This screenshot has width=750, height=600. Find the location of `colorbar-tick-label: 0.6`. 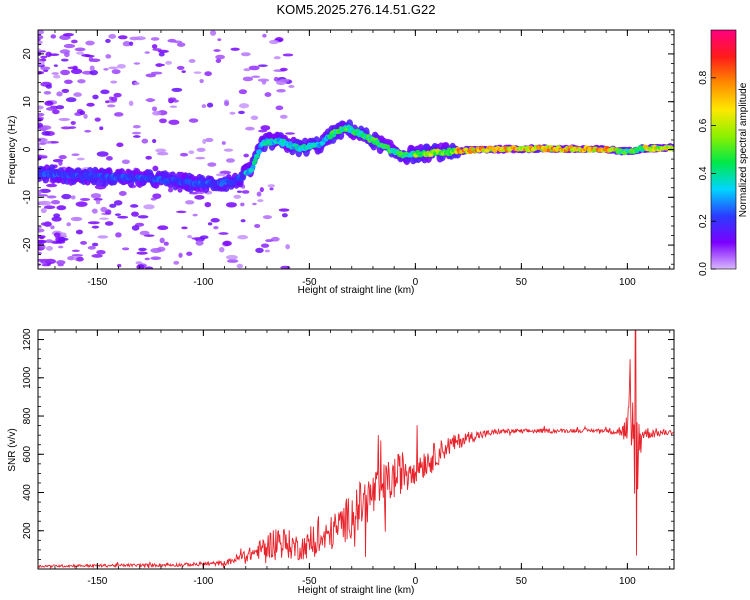

colorbar-tick-label: 0.6 is located at coordinates (703, 125).